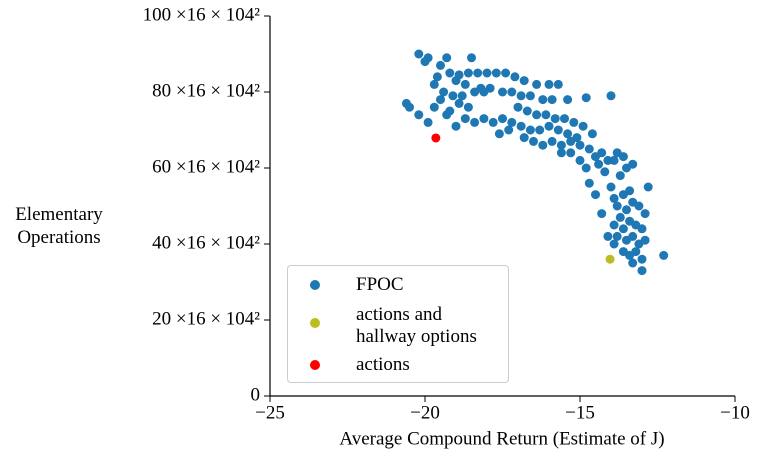  Describe the element at coordinates (202, 14) in the screenshot. I see `y-tick-label: 100 ×16 × 104²` at that location.